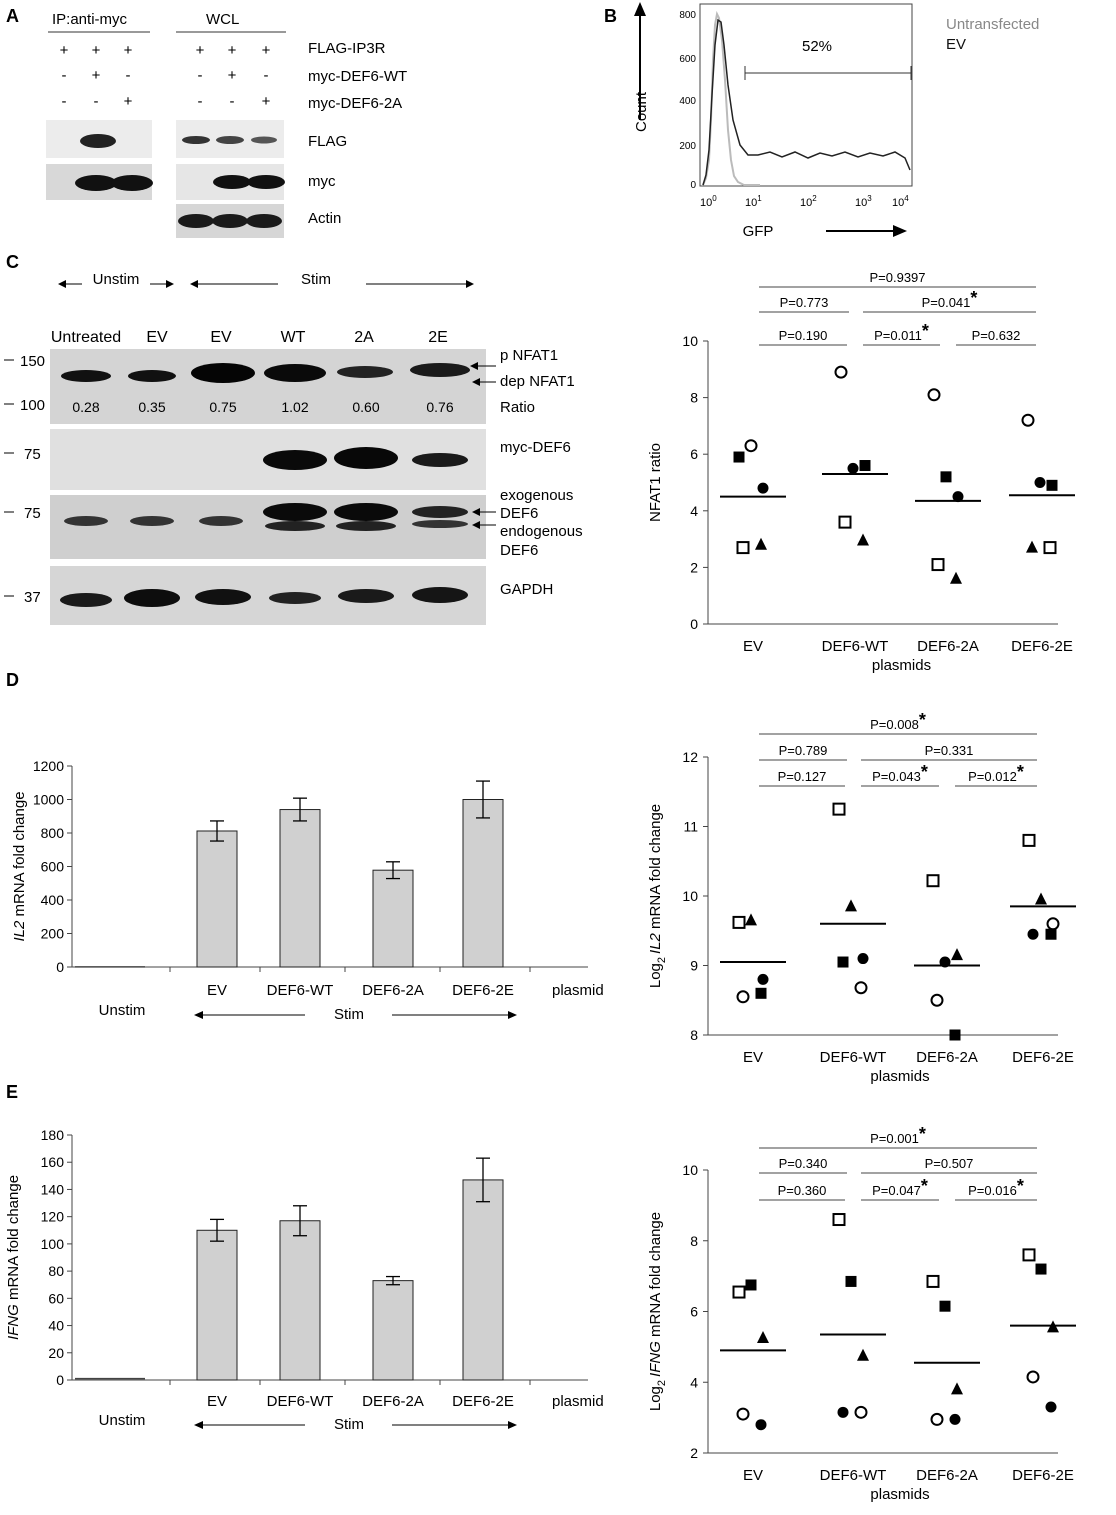  I want to click on p-value-label: P=0.127, so click(802, 776).